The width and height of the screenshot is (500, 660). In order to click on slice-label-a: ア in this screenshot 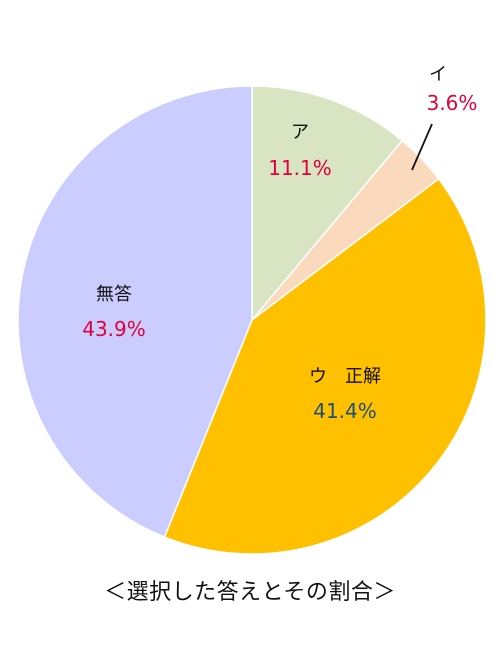, I will do `click(300, 132)`.